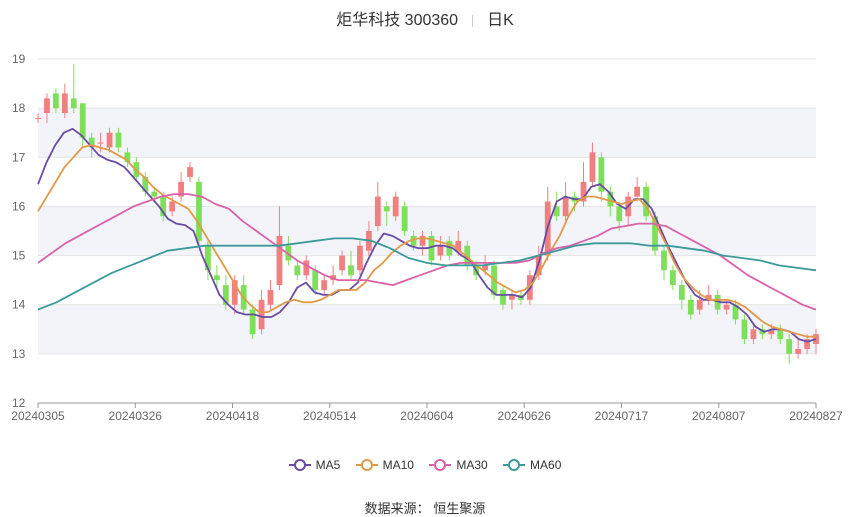  I want to click on series-line-ma60, so click(427, 274).